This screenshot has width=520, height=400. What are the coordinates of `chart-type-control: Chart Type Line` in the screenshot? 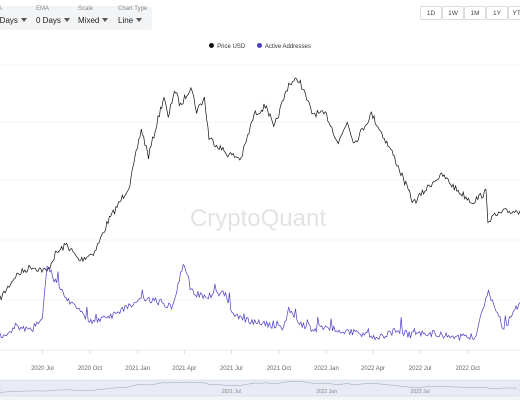 It's located at (132, 16).